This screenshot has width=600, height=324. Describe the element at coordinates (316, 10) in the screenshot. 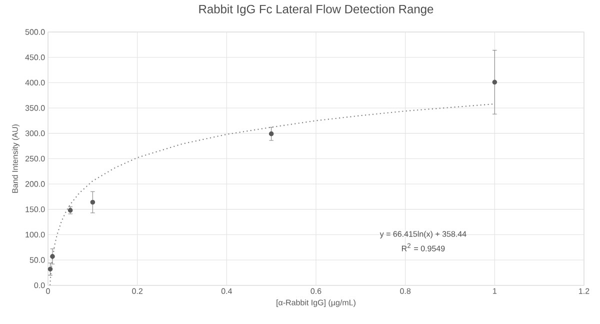

I see `chart-title: Rabbit IgG Fc Lateral Flow Detection Range` at that location.